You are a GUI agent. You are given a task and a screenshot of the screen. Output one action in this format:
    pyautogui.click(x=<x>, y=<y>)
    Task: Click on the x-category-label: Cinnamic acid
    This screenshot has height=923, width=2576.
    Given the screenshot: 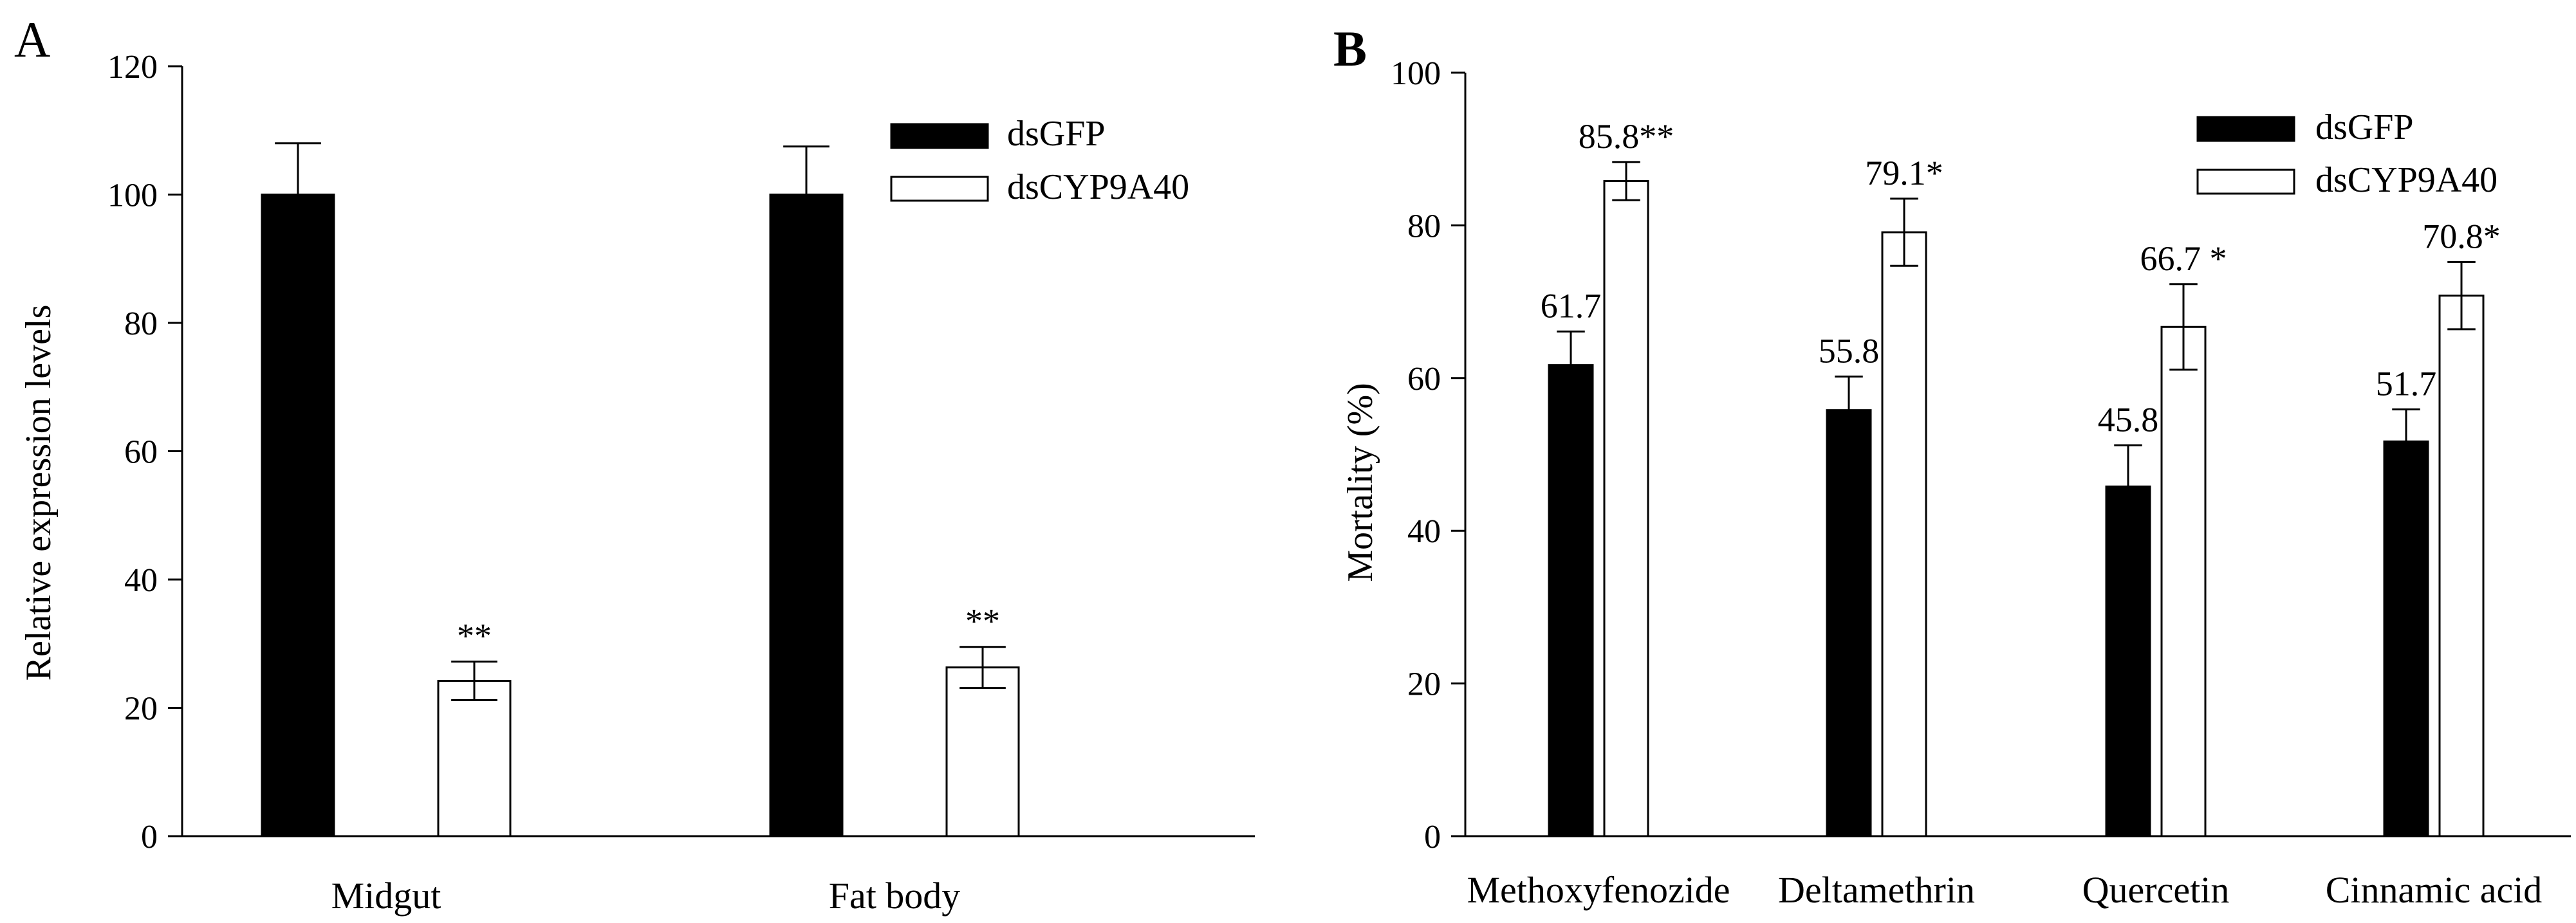 What is the action you would take?
    pyautogui.click(x=2434, y=890)
    